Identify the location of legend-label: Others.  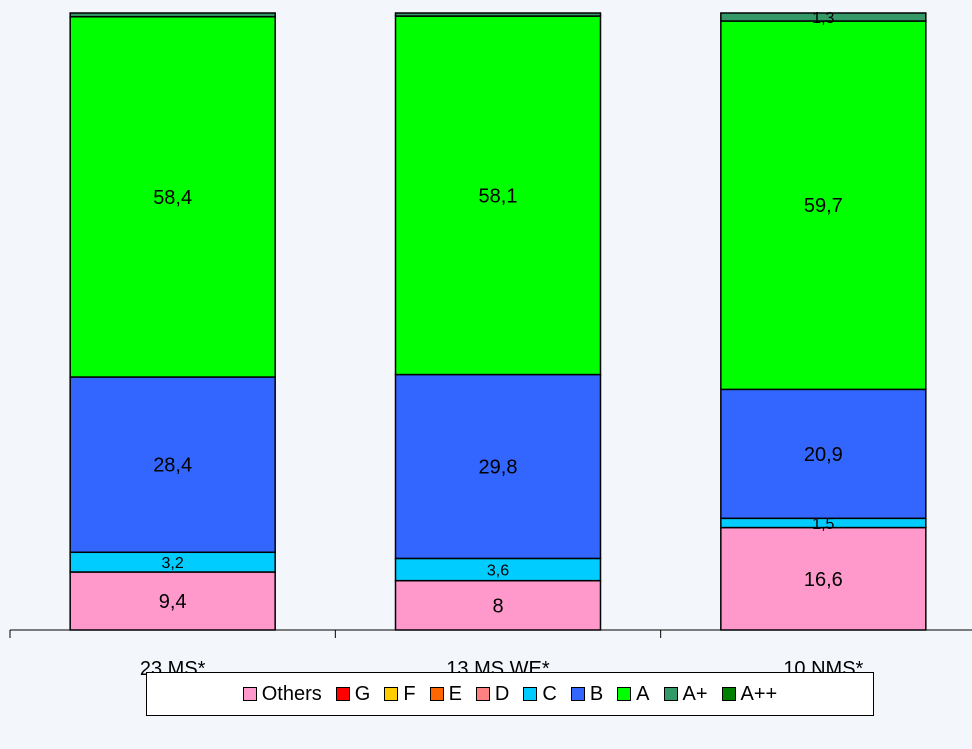
(292, 694).